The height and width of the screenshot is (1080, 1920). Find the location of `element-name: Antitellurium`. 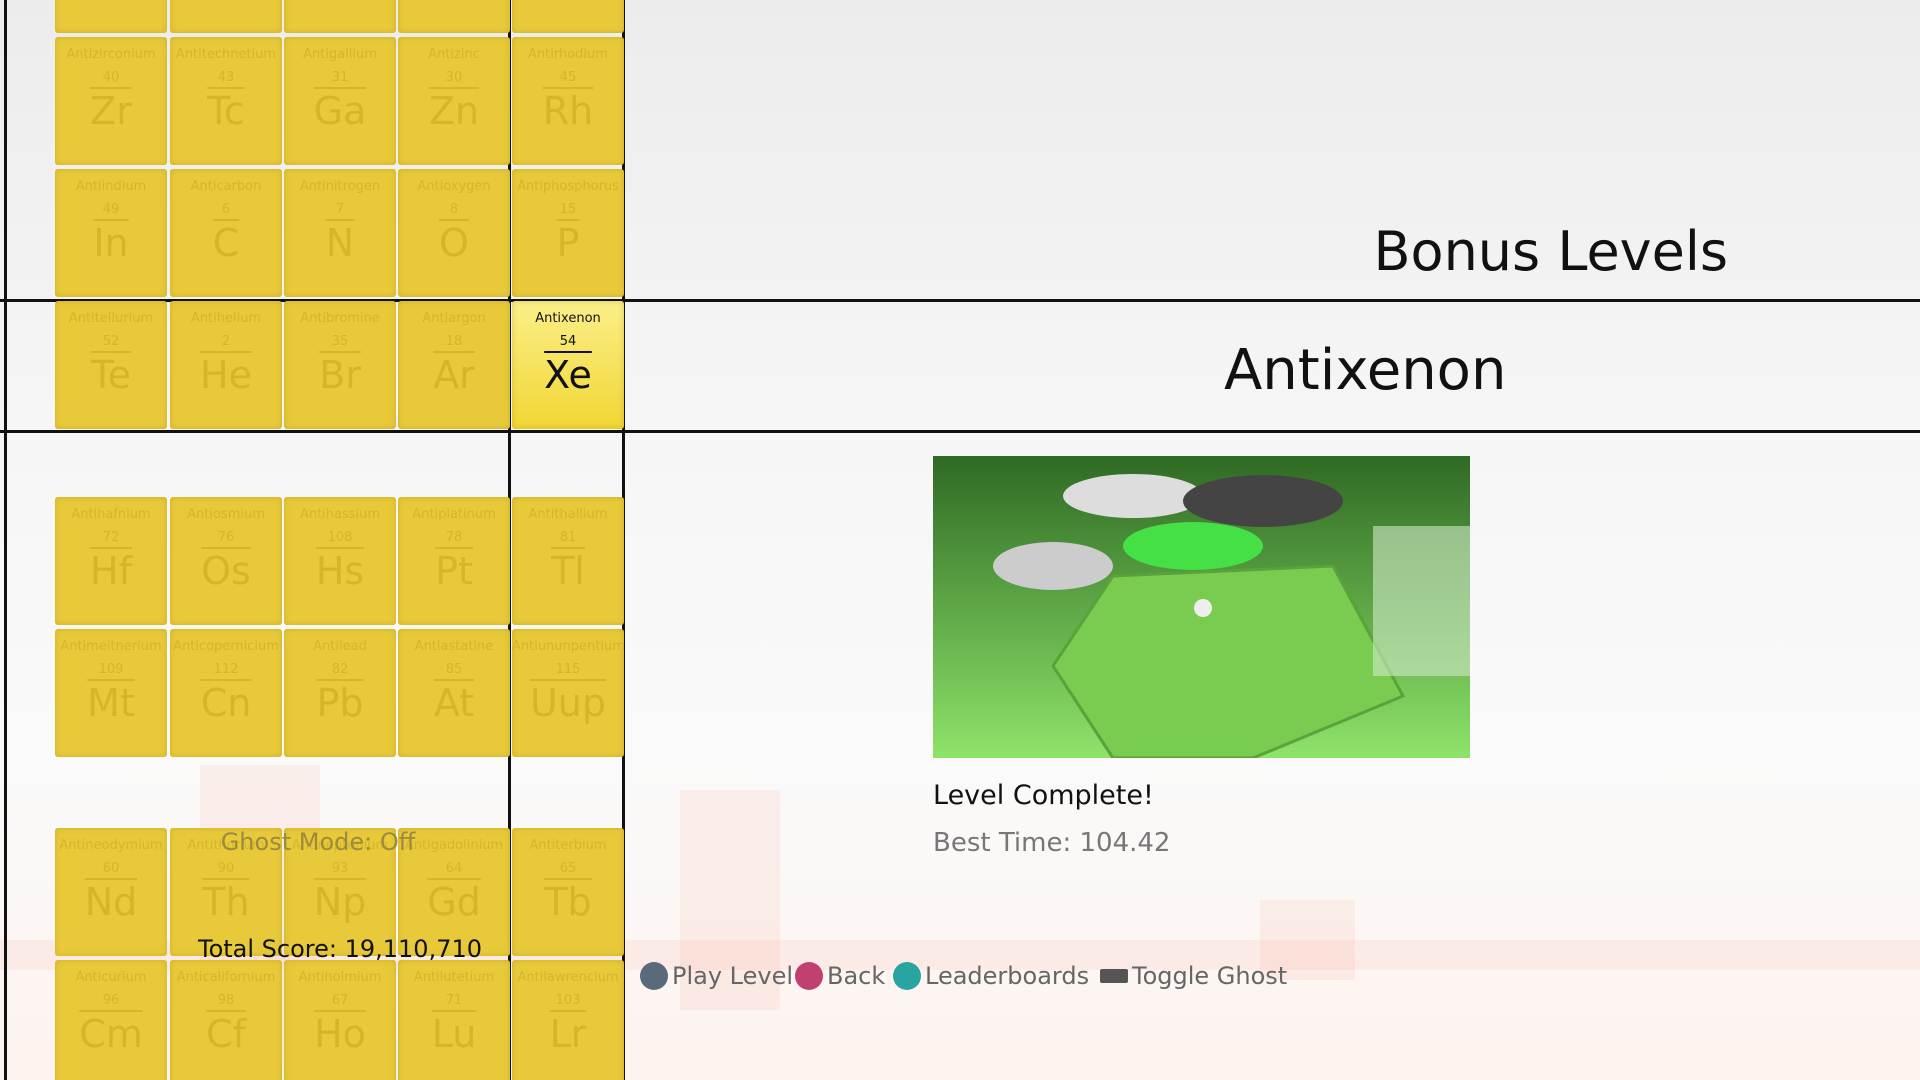

element-name: Antitellurium is located at coordinates (111, 318).